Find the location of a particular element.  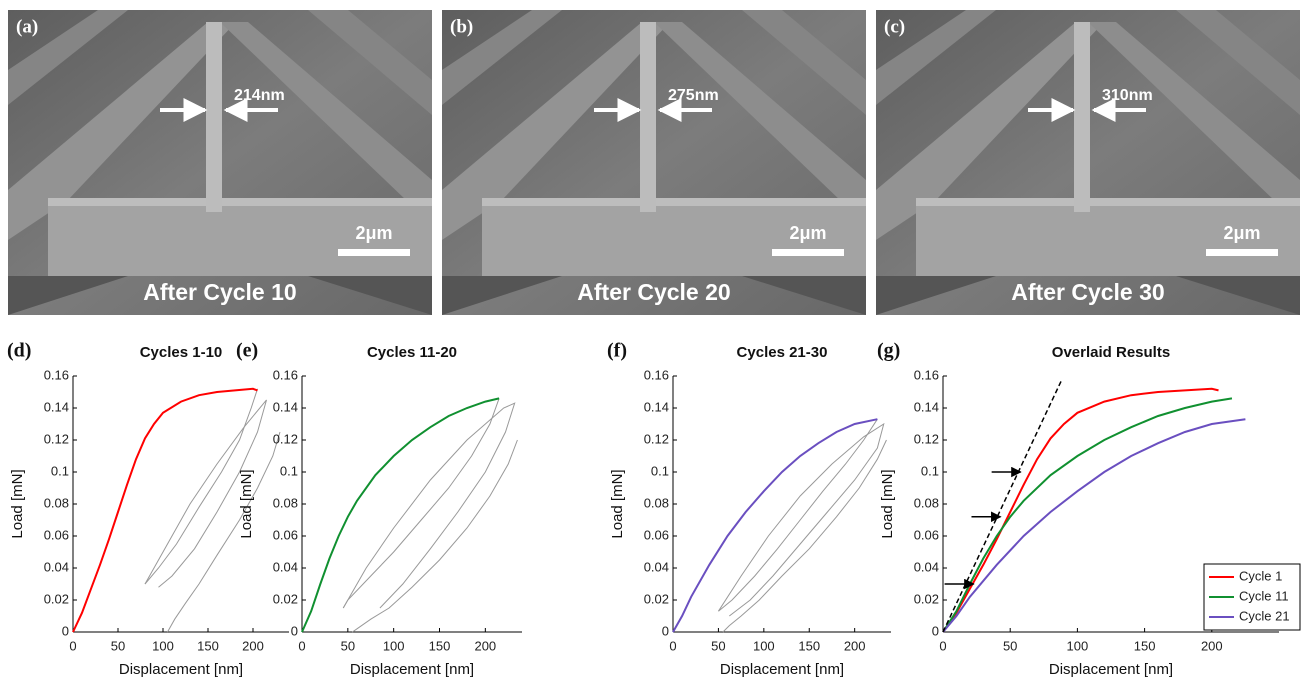

sem-image: 310nm 2μm After Cycle 30 (c) is located at coordinates (1088, 162).